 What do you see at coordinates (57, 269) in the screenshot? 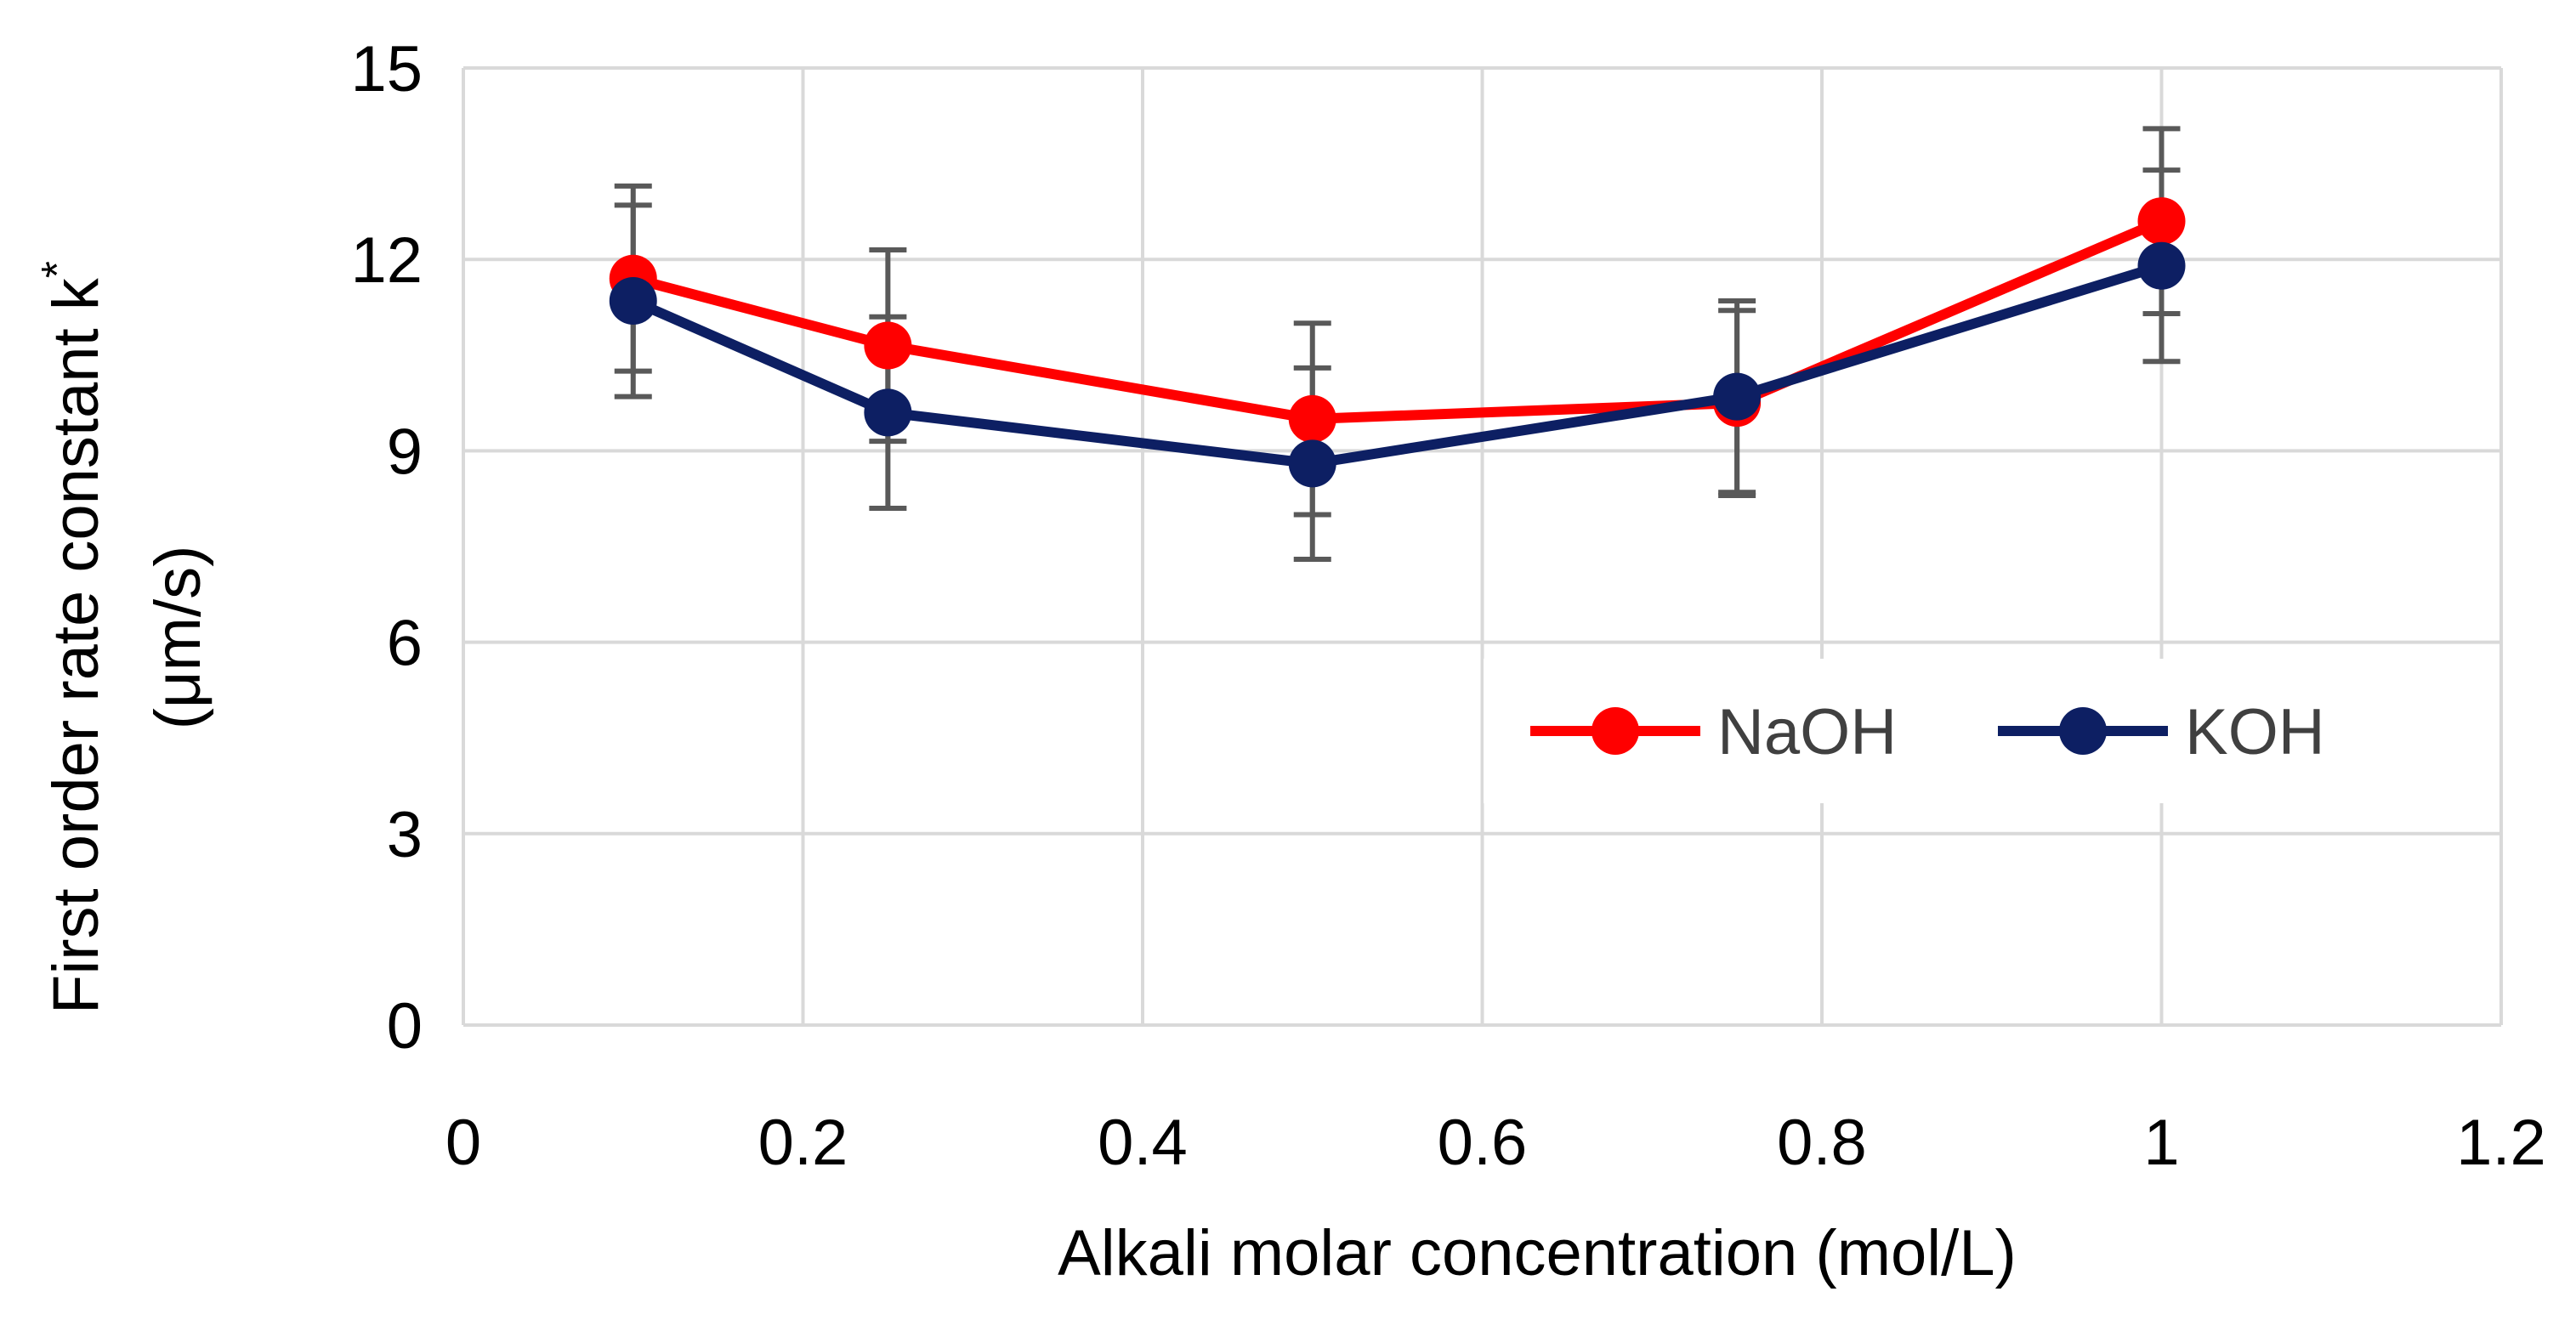
I see `y-axis-title-superscript: *` at bounding box center [57, 269].